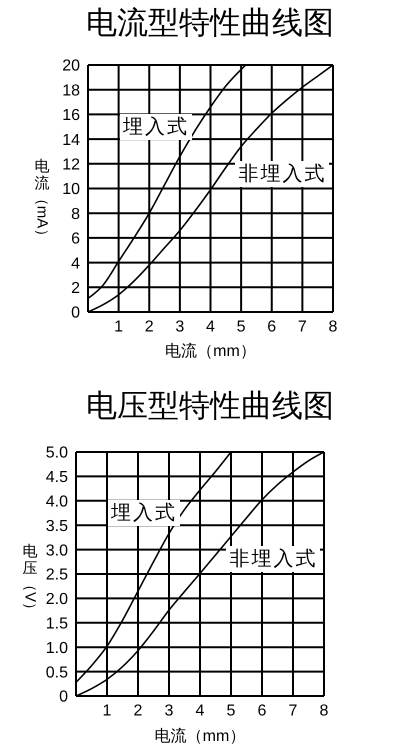  I want to click on y-tick-label: 14, so click(71, 140).